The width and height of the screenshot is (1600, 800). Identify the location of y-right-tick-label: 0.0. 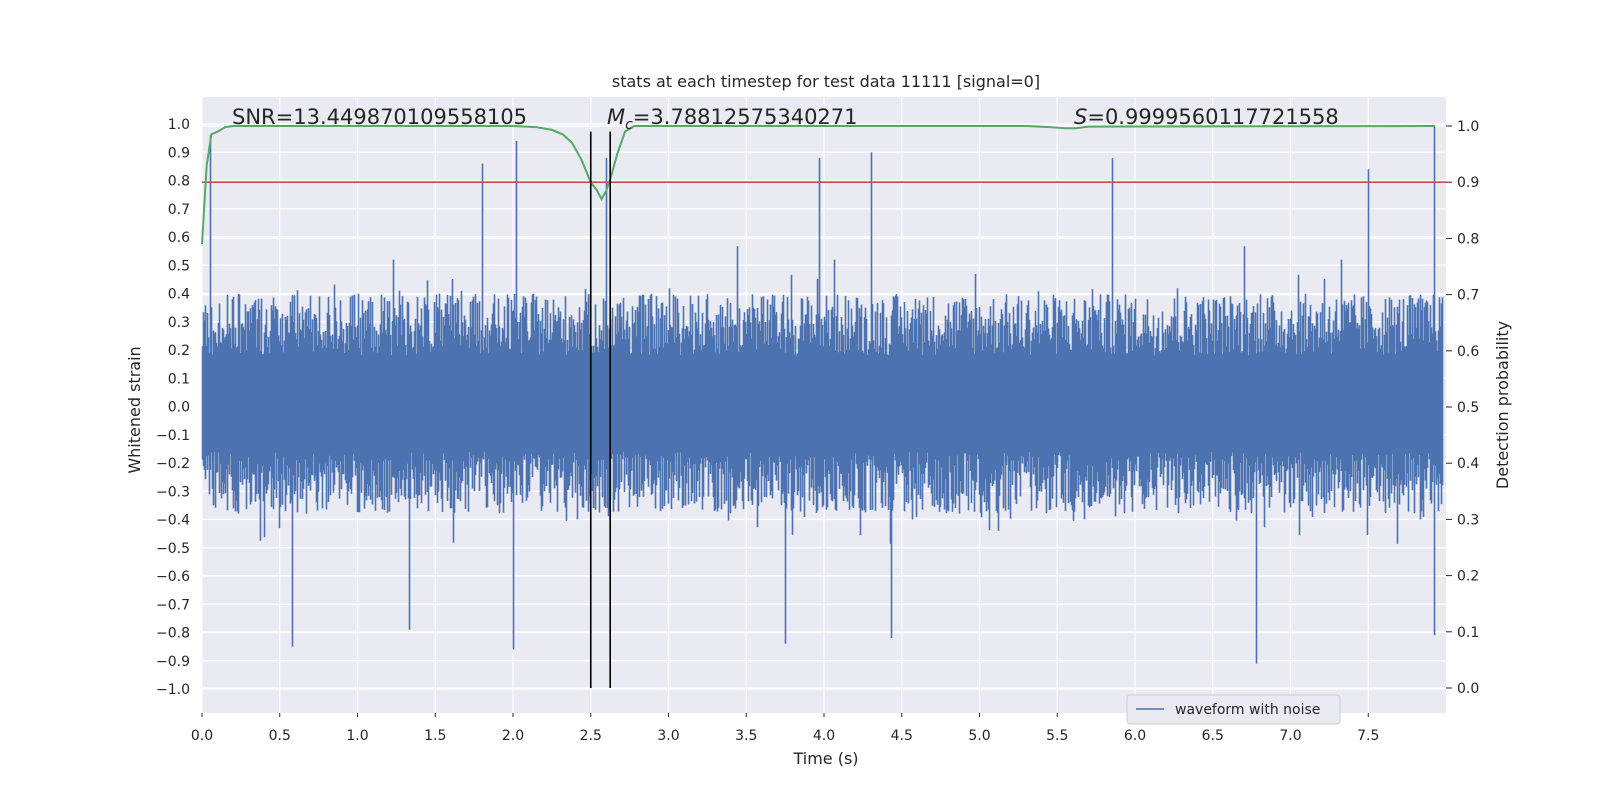
(1468, 689).